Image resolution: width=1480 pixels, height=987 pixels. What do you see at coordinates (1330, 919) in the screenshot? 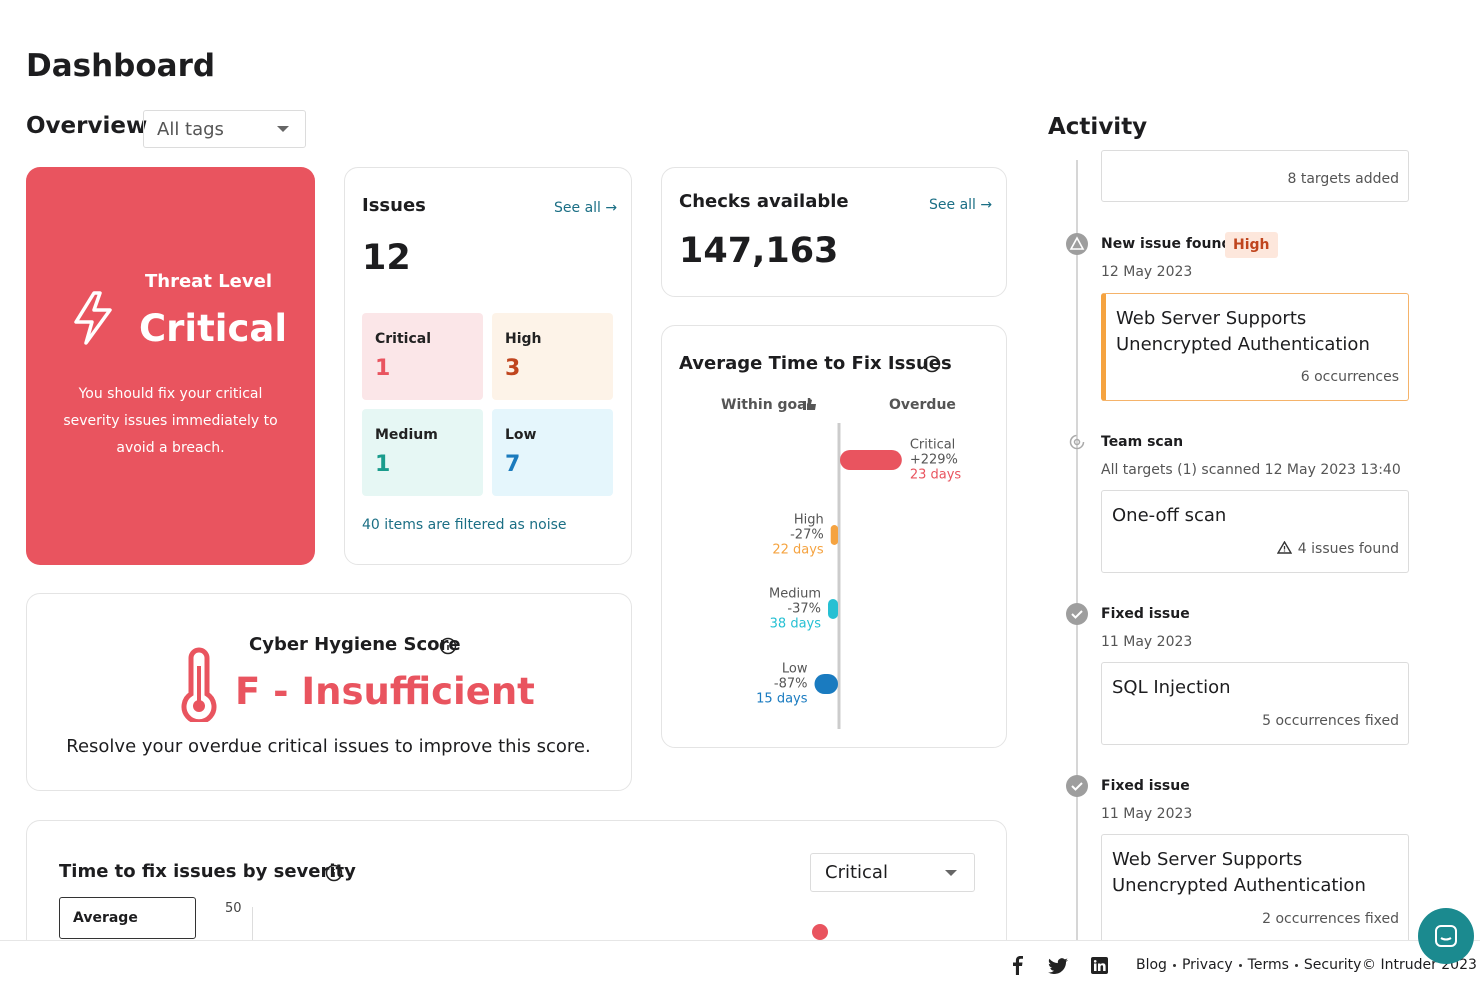
I see `card-meta: 2 occurrences fixed` at bounding box center [1330, 919].